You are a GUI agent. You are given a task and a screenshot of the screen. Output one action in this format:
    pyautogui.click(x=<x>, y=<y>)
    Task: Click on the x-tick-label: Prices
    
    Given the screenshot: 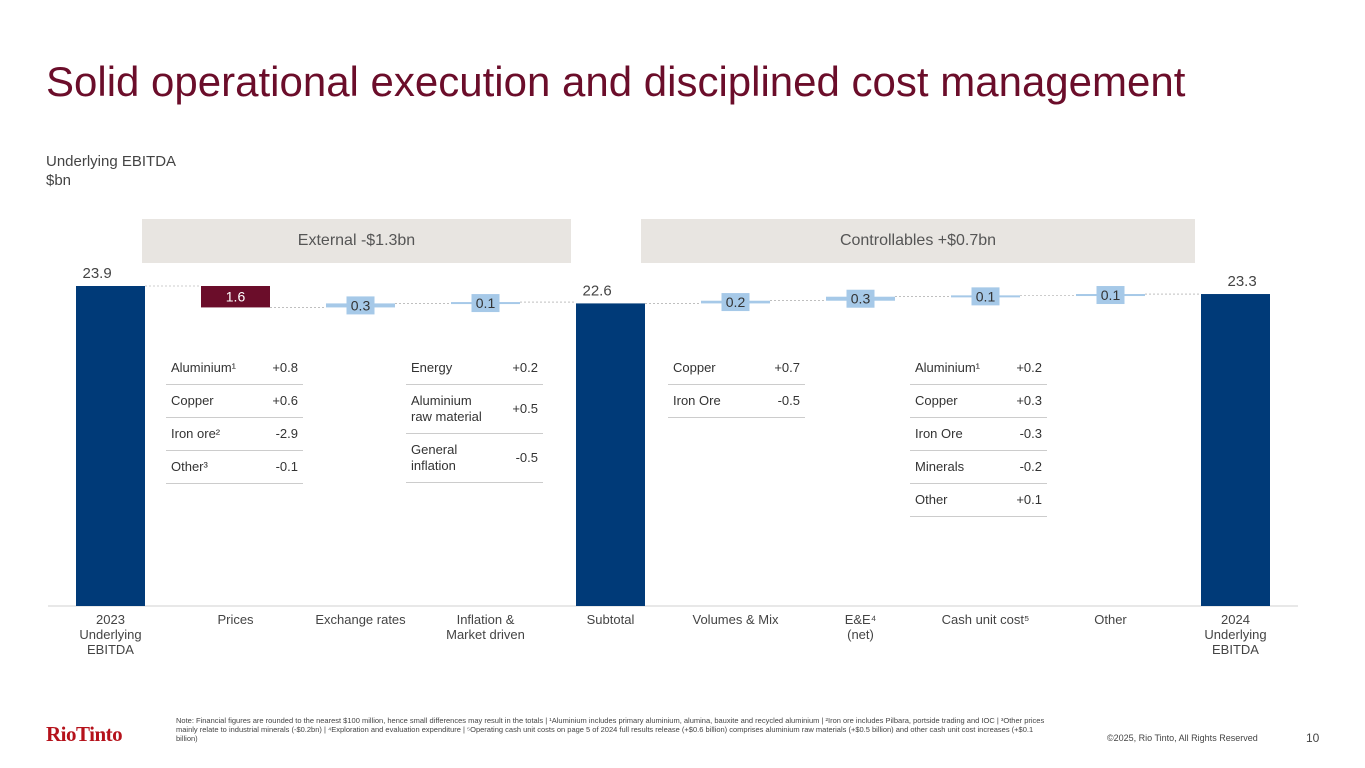 What is the action you would take?
    pyautogui.click(x=235, y=619)
    